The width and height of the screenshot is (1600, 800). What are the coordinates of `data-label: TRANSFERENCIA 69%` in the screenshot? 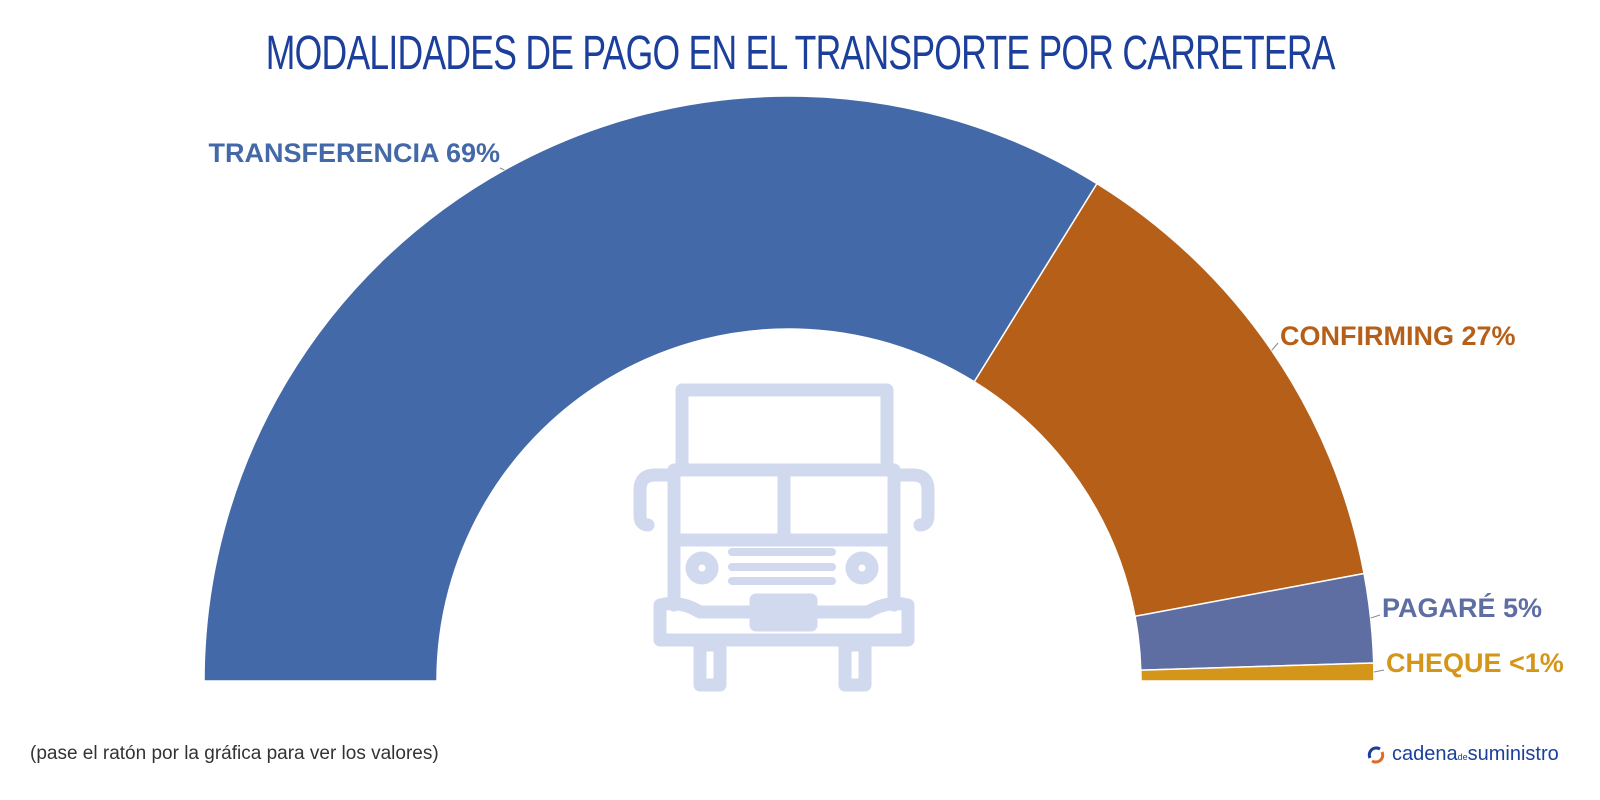 It's located at (354, 153).